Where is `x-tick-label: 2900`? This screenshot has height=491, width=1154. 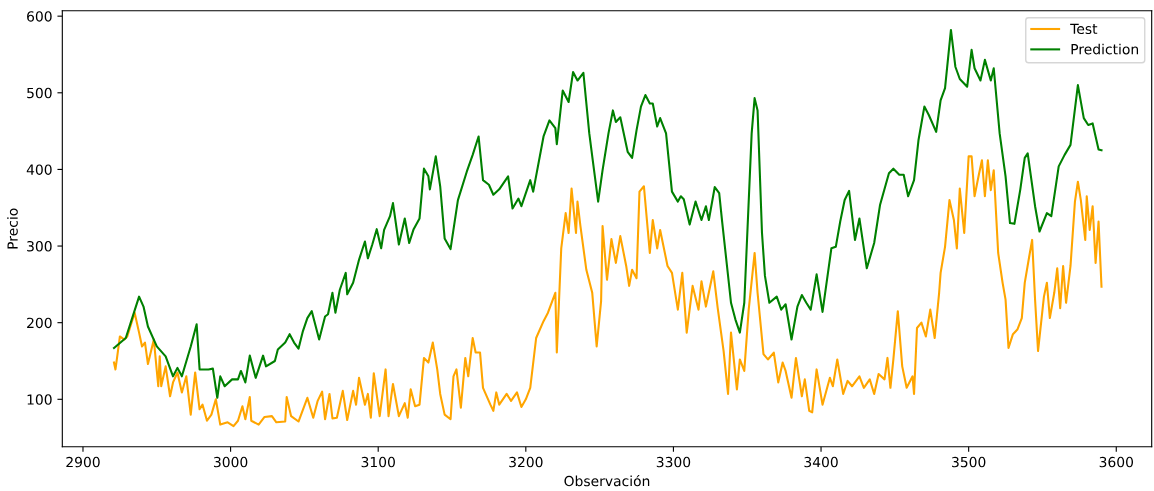
x-tick-label: 2900 is located at coordinates (83, 462).